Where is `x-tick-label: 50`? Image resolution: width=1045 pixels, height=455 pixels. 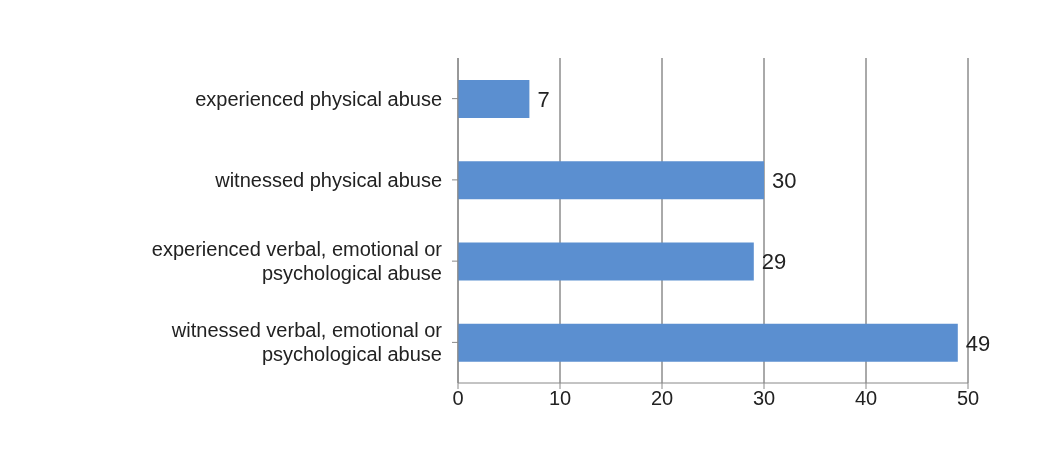 x-tick-label: 50 is located at coordinates (968, 398).